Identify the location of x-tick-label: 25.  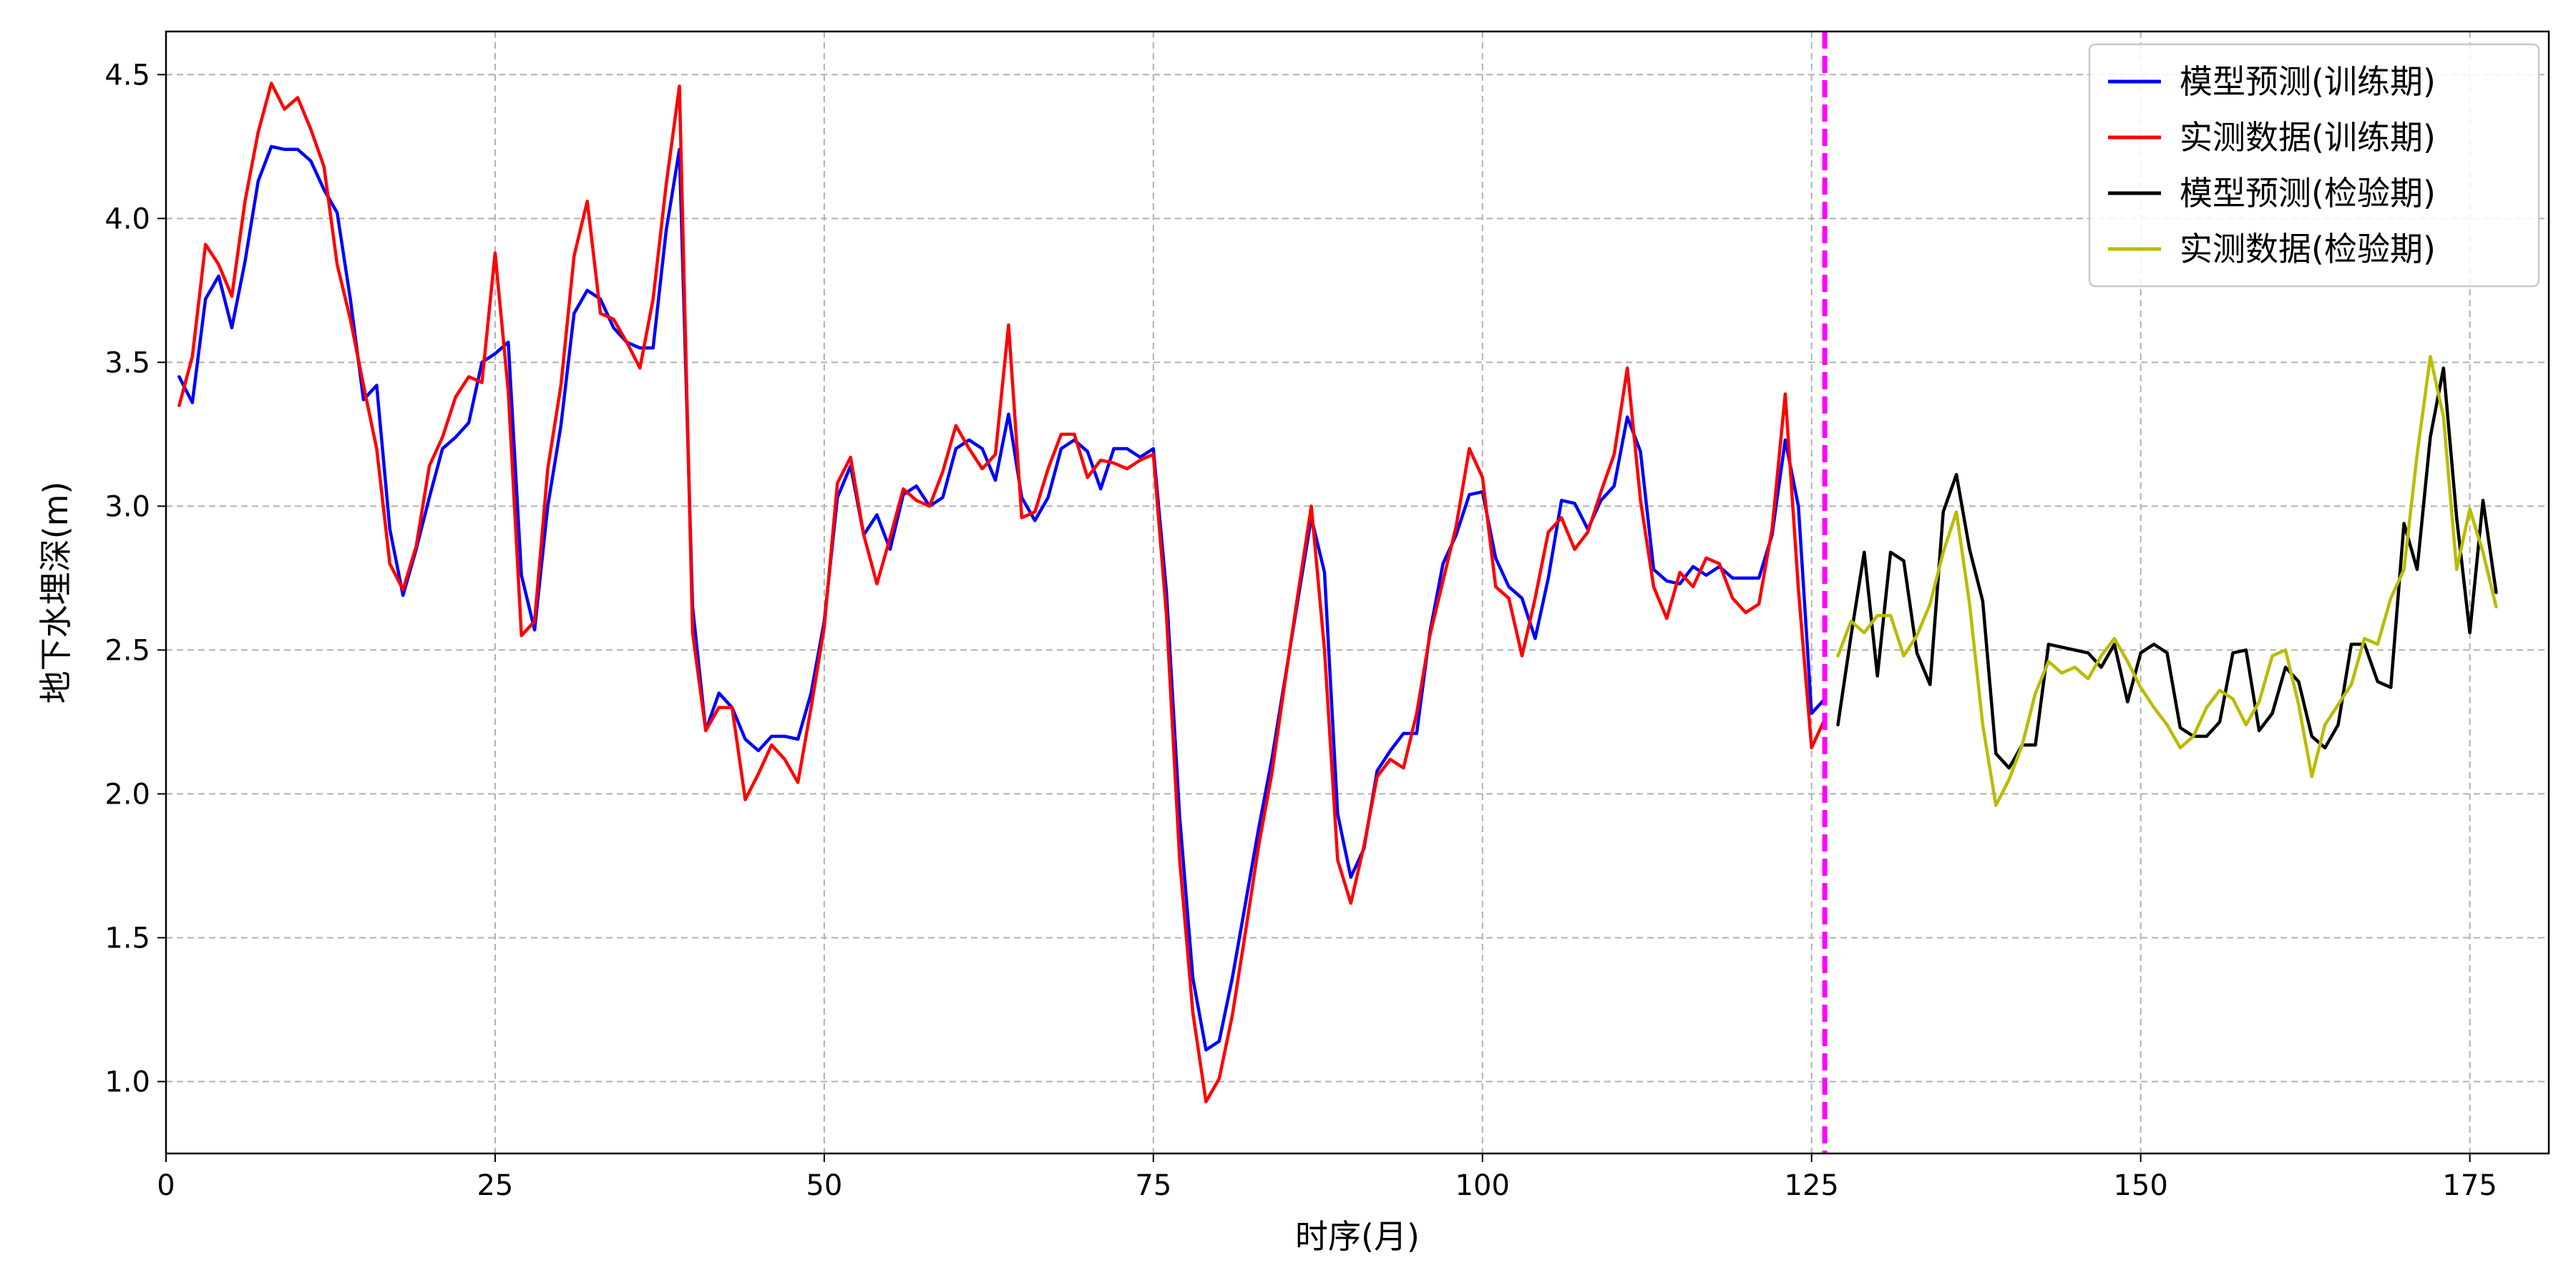
(495, 1185).